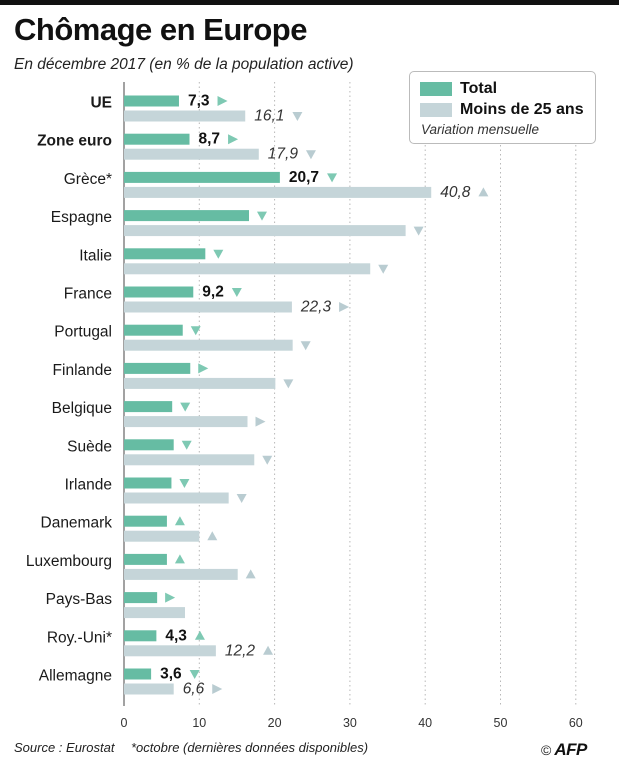  I want to click on top-bar, so click(309, 2).